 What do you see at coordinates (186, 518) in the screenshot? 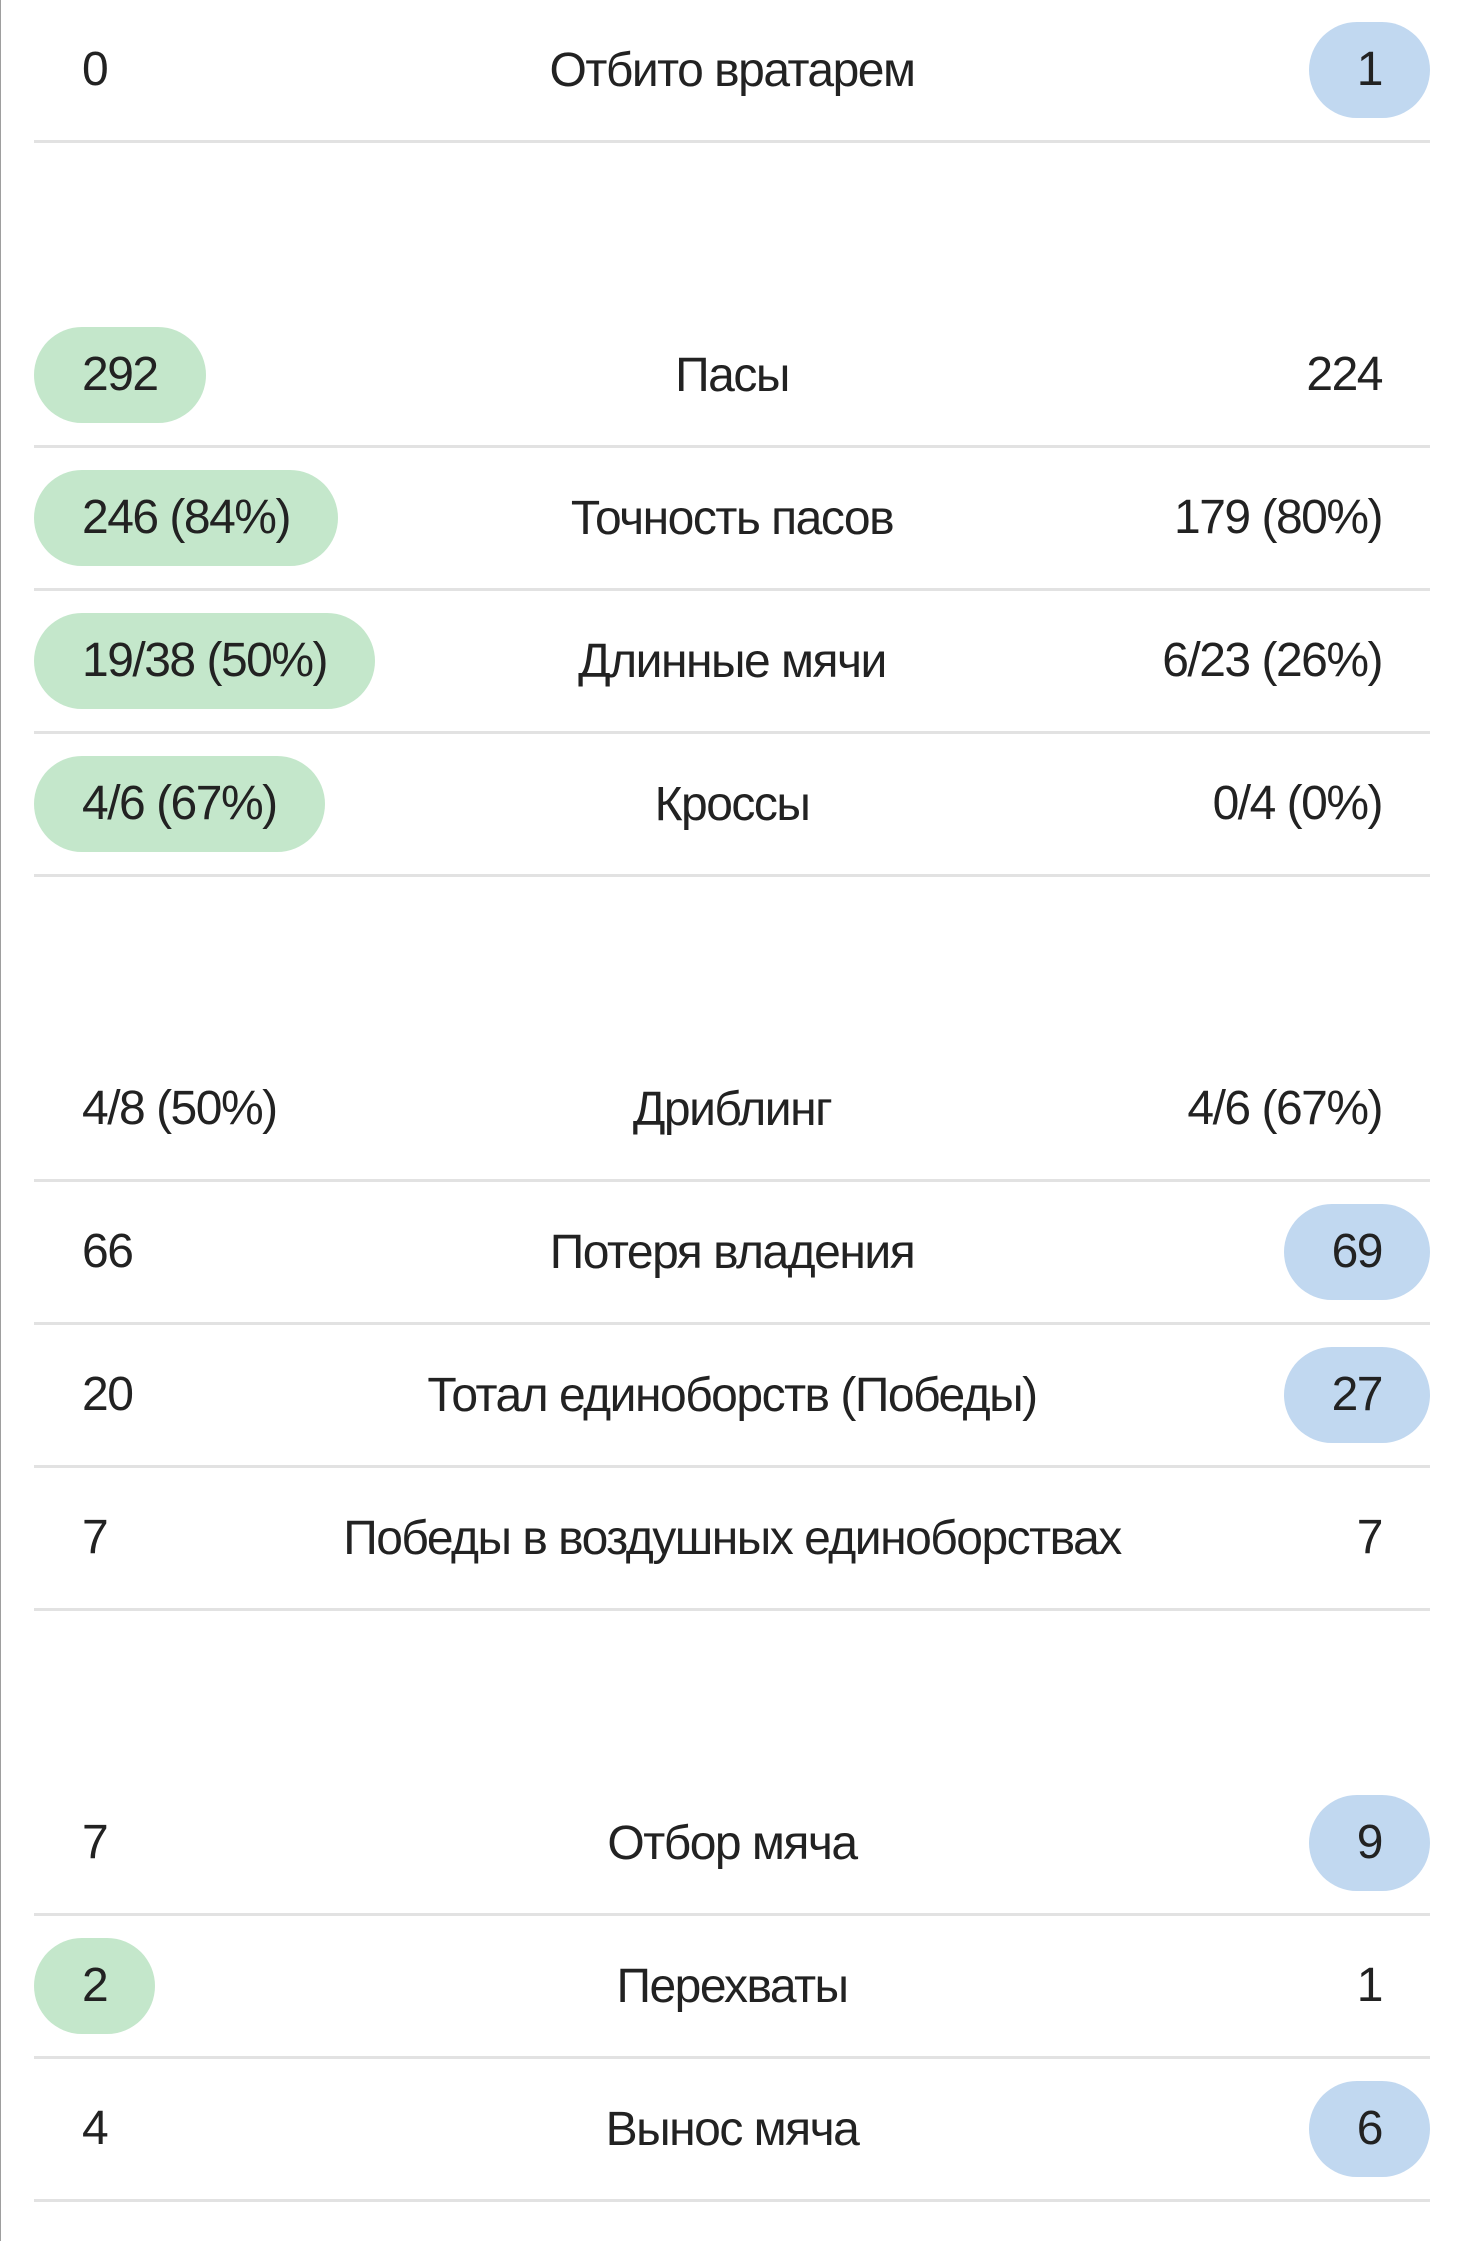
I see `left-team-value: 246 (84%)` at bounding box center [186, 518].